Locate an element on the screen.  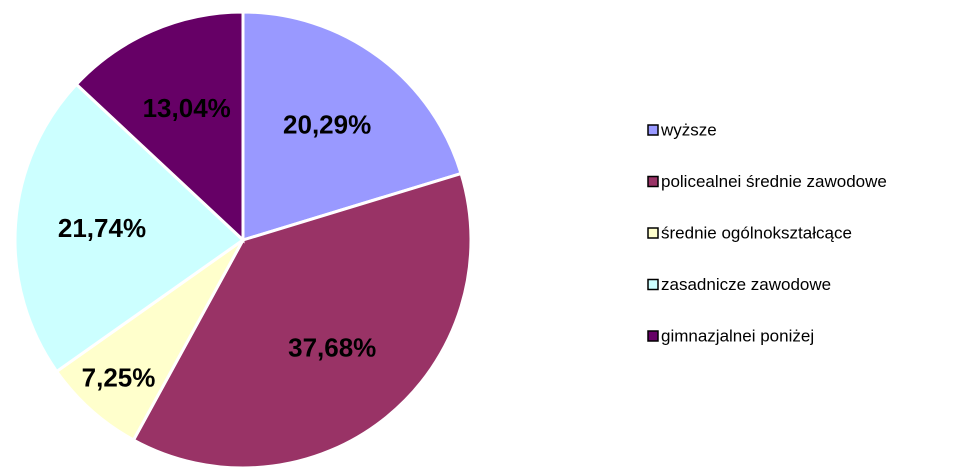
data-label: 20,29% is located at coordinates (327, 124).